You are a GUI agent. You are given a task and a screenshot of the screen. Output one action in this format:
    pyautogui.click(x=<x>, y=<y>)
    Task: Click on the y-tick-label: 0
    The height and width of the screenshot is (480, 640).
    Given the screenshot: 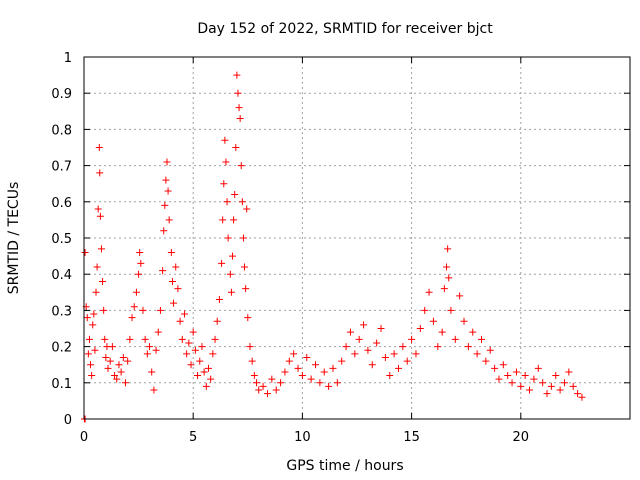 What is the action you would take?
    pyautogui.click(x=68, y=420)
    